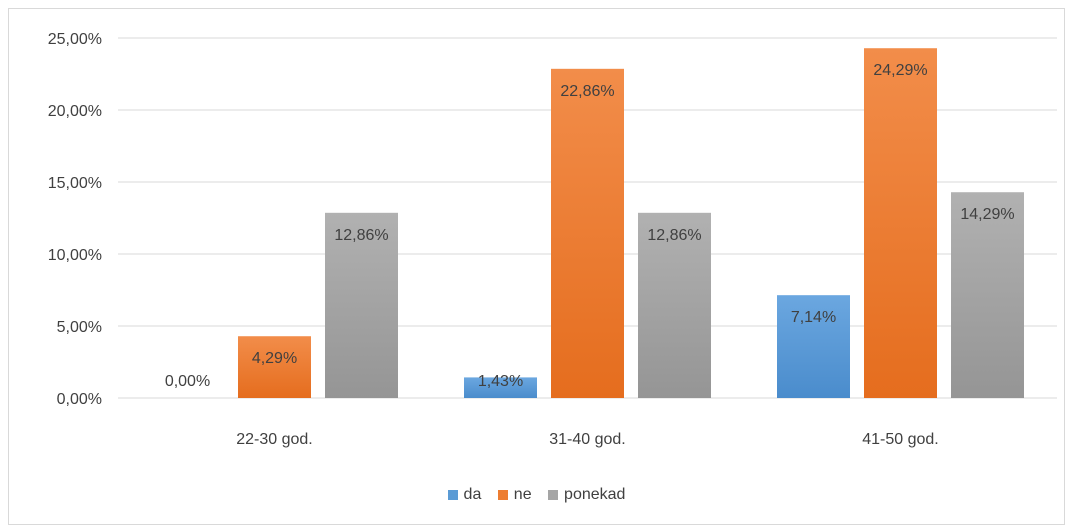 The height and width of the screenshot is (527, 1073). What do you see at coordinates (75, 255) in the screenshot?
I see `y-tick-label: 10,00%` at bounding box center [75, 255].